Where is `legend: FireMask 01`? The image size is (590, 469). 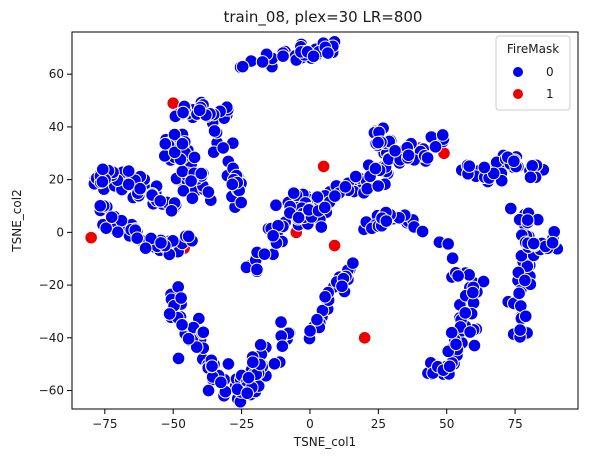
legend: FireMask 01 is located at coordinates (533, 73).